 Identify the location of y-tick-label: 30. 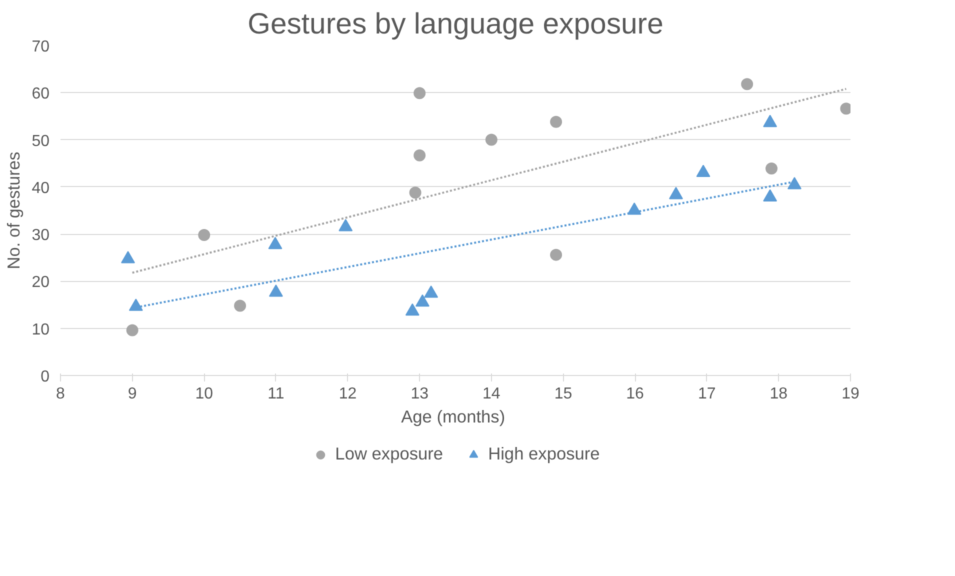
(41, 235).